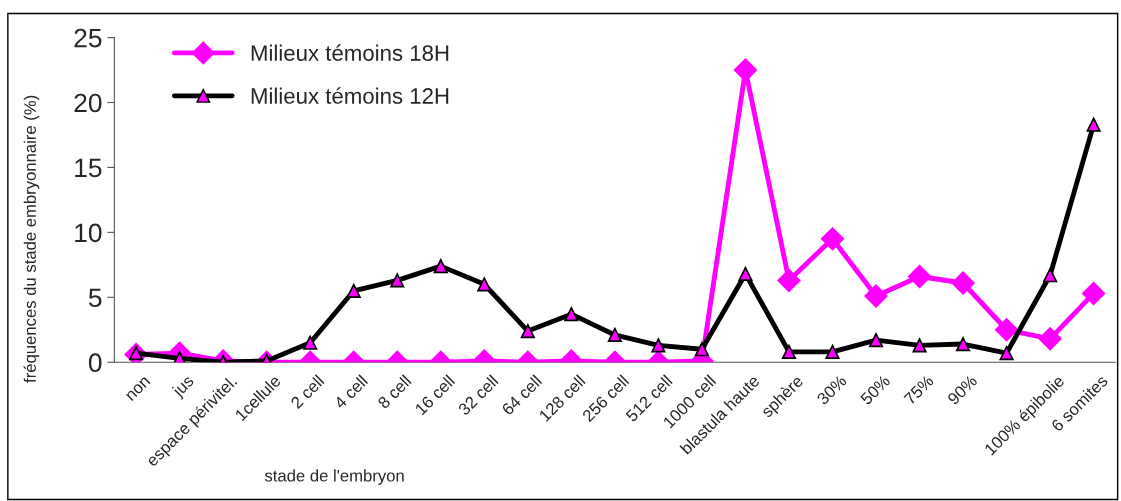 The width and height of the screenshot is (1121, 501). What do you see at coordinates (350, 52) in the screenshot?
I see `legend-label: Milieux témoins 18H` at bounding box center [350, 52].